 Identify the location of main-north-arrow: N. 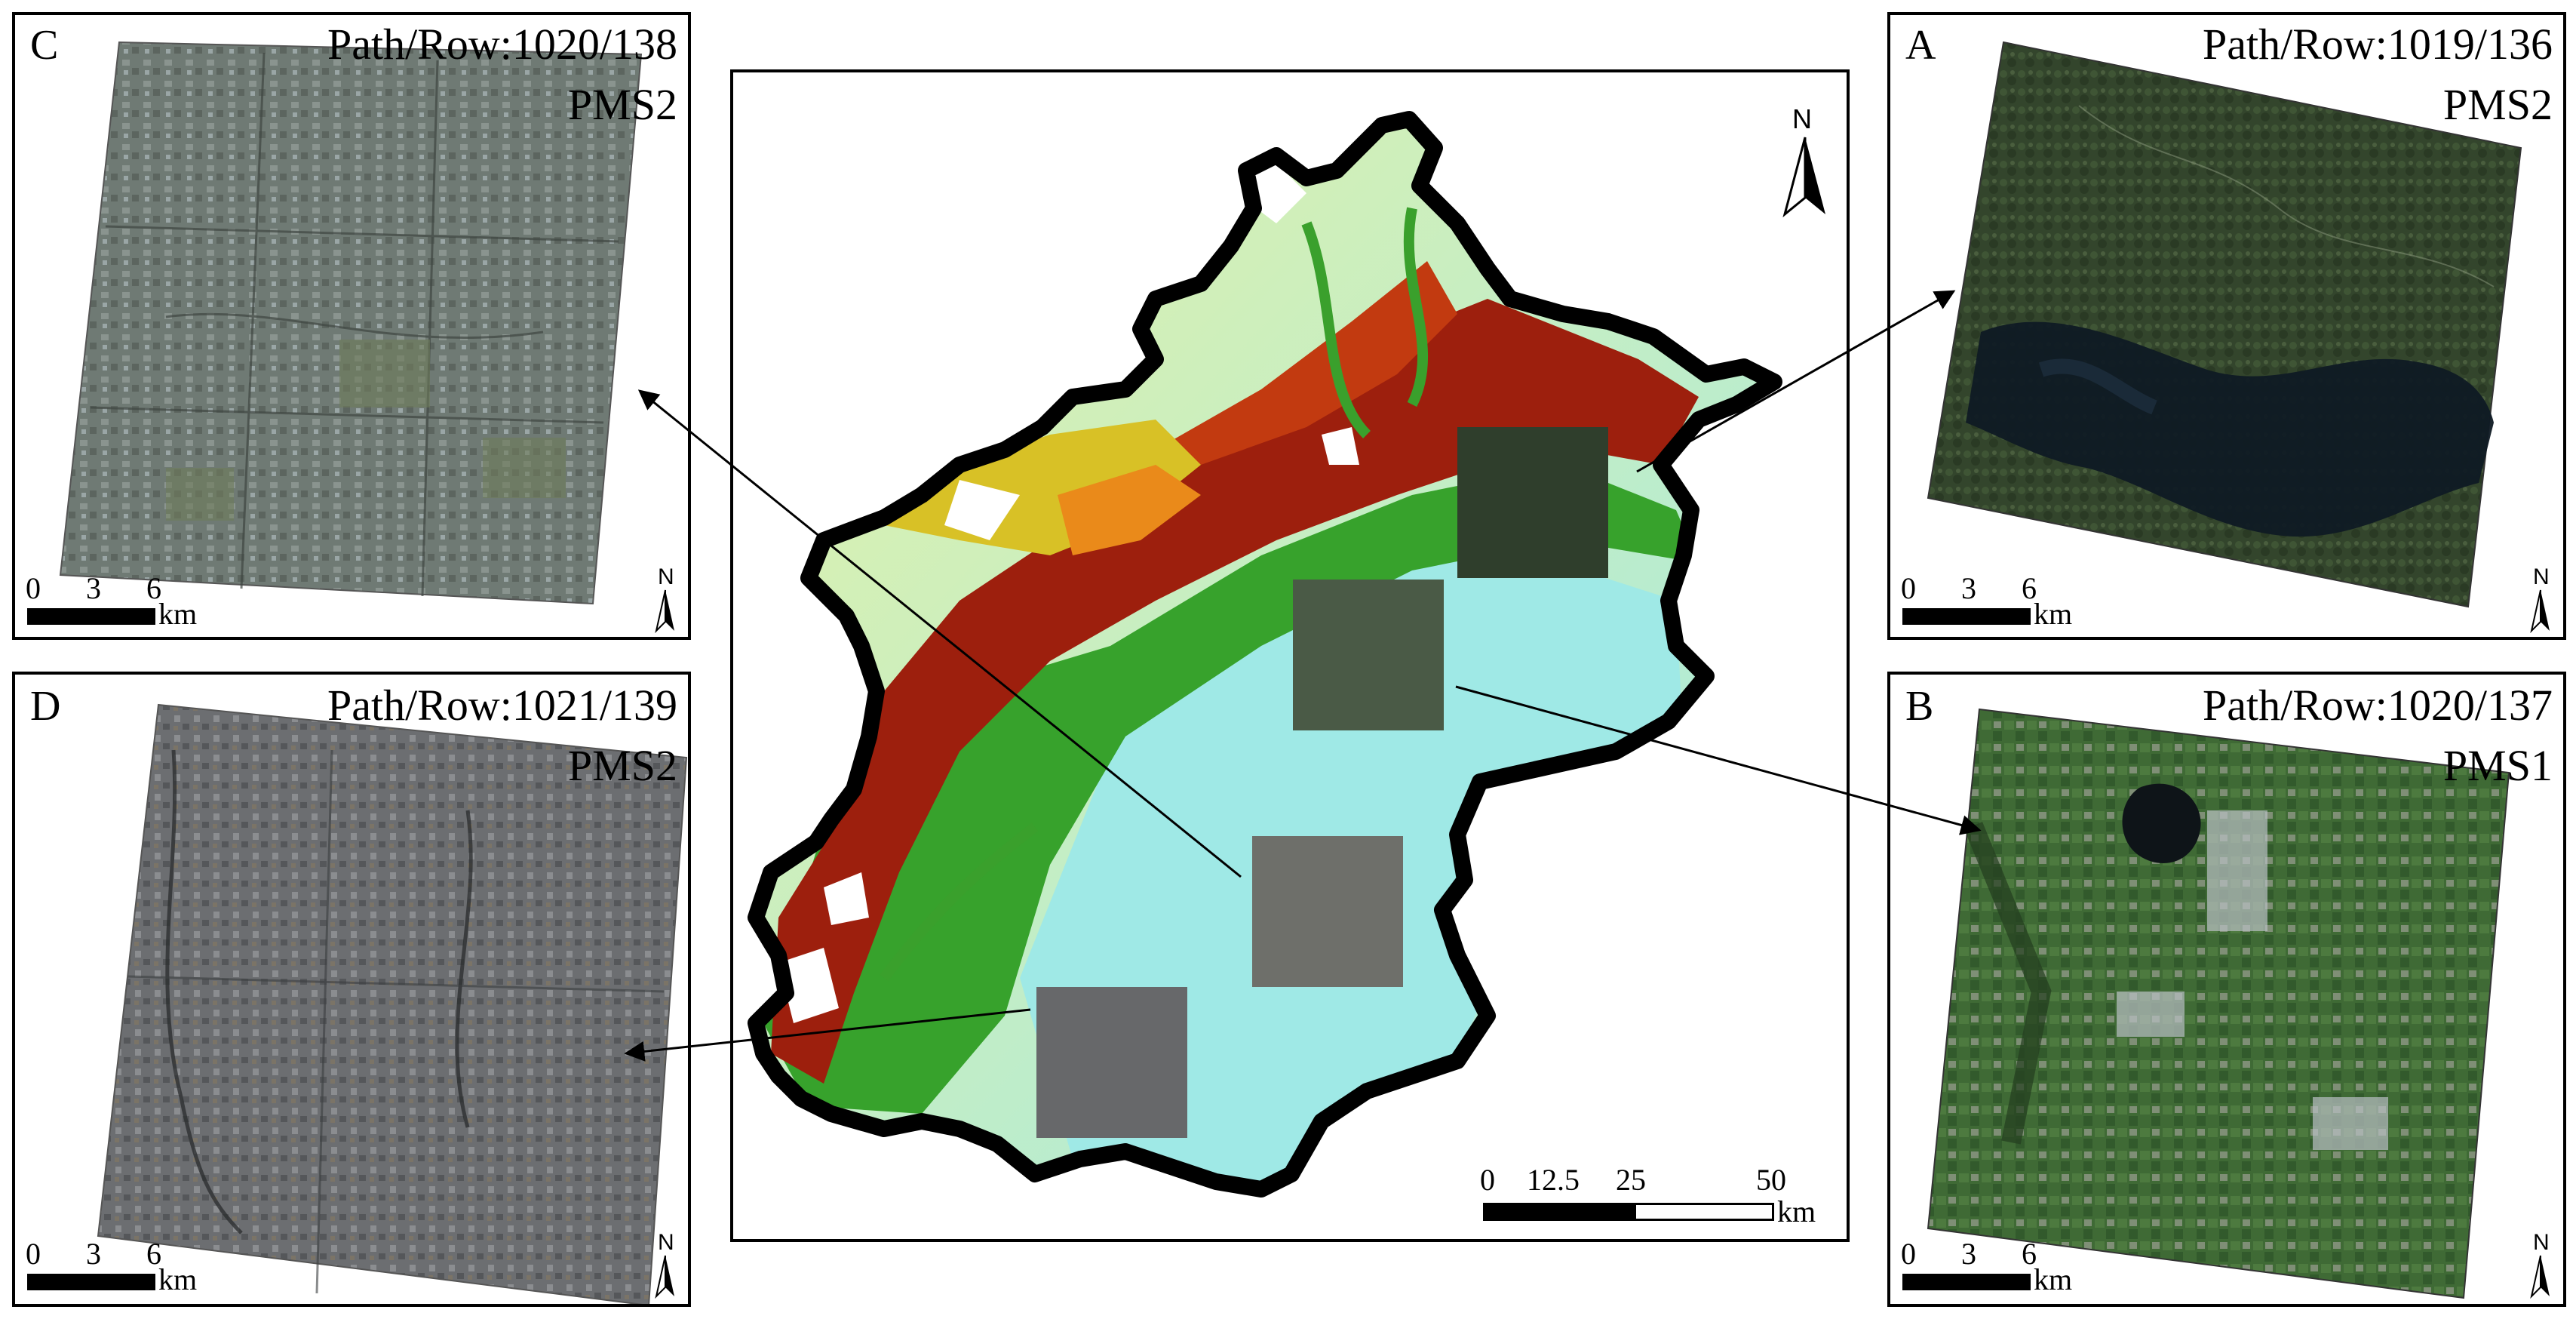
(1805, 162).